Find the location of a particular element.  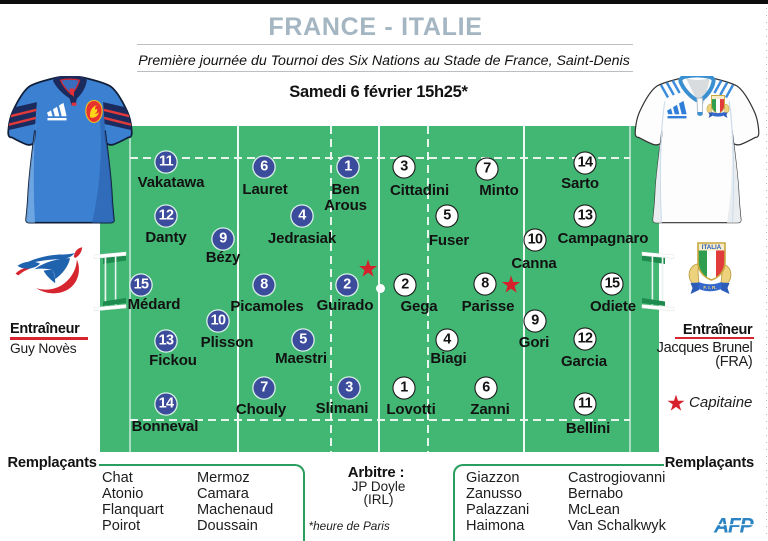

svg-text: F. I. R. is located at coordinates (709, 287).